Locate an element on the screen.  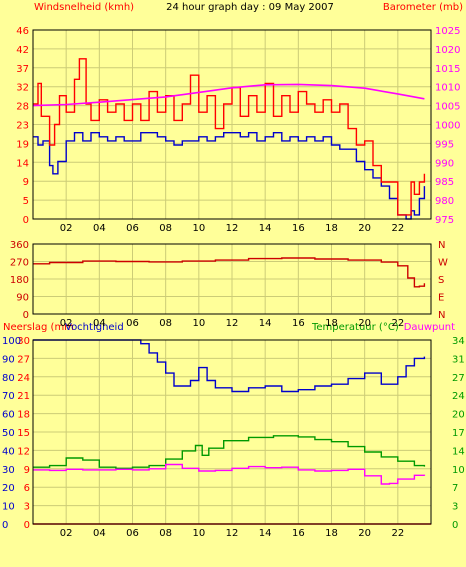
temperature-axis-label: Temperatuur (°C) is located at coordinates (355, 327).